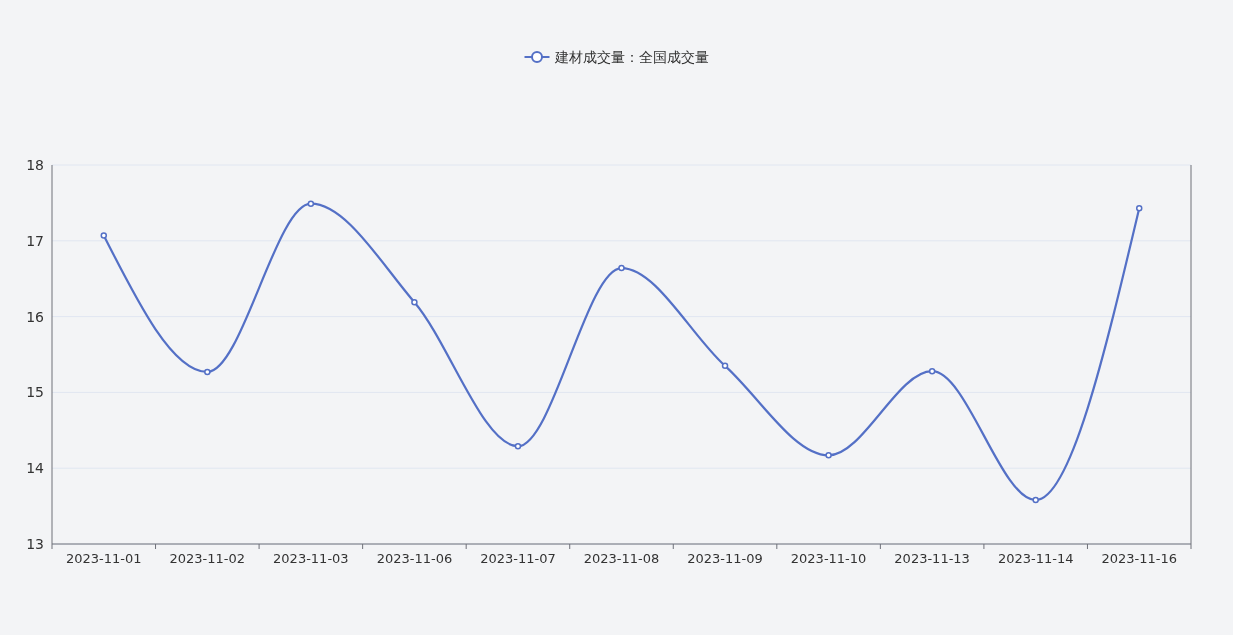 The image size is (1233, 635). What do you see at coordinates (725, 558) in the screenshot?
I see `x-tick-label: 2023-11-09` at bounding box center [725, 558].